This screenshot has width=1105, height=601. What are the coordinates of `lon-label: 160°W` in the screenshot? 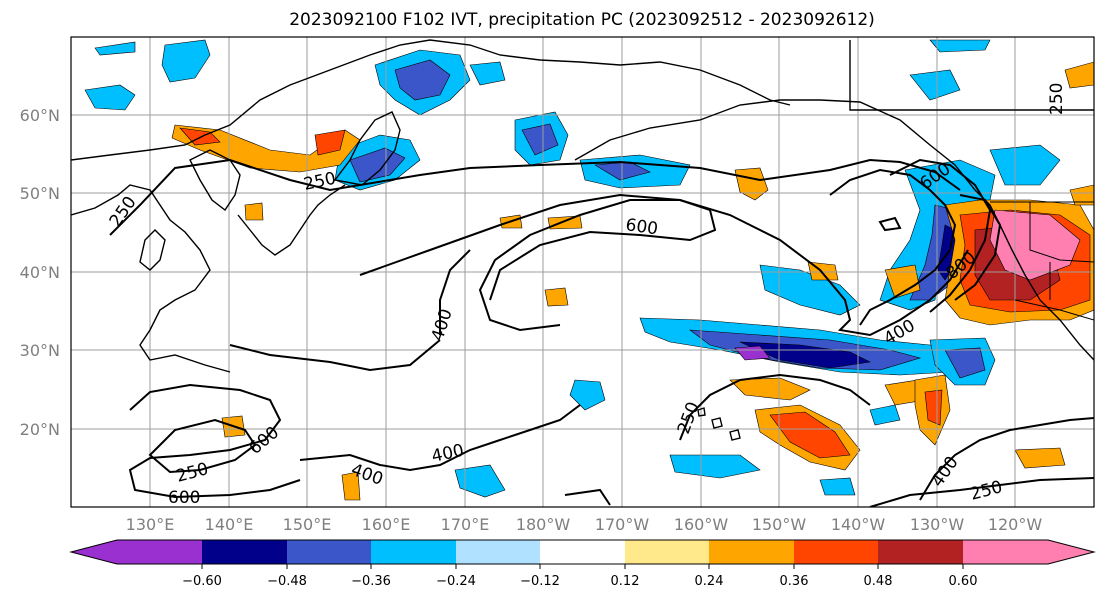 It's located at (701, 524).